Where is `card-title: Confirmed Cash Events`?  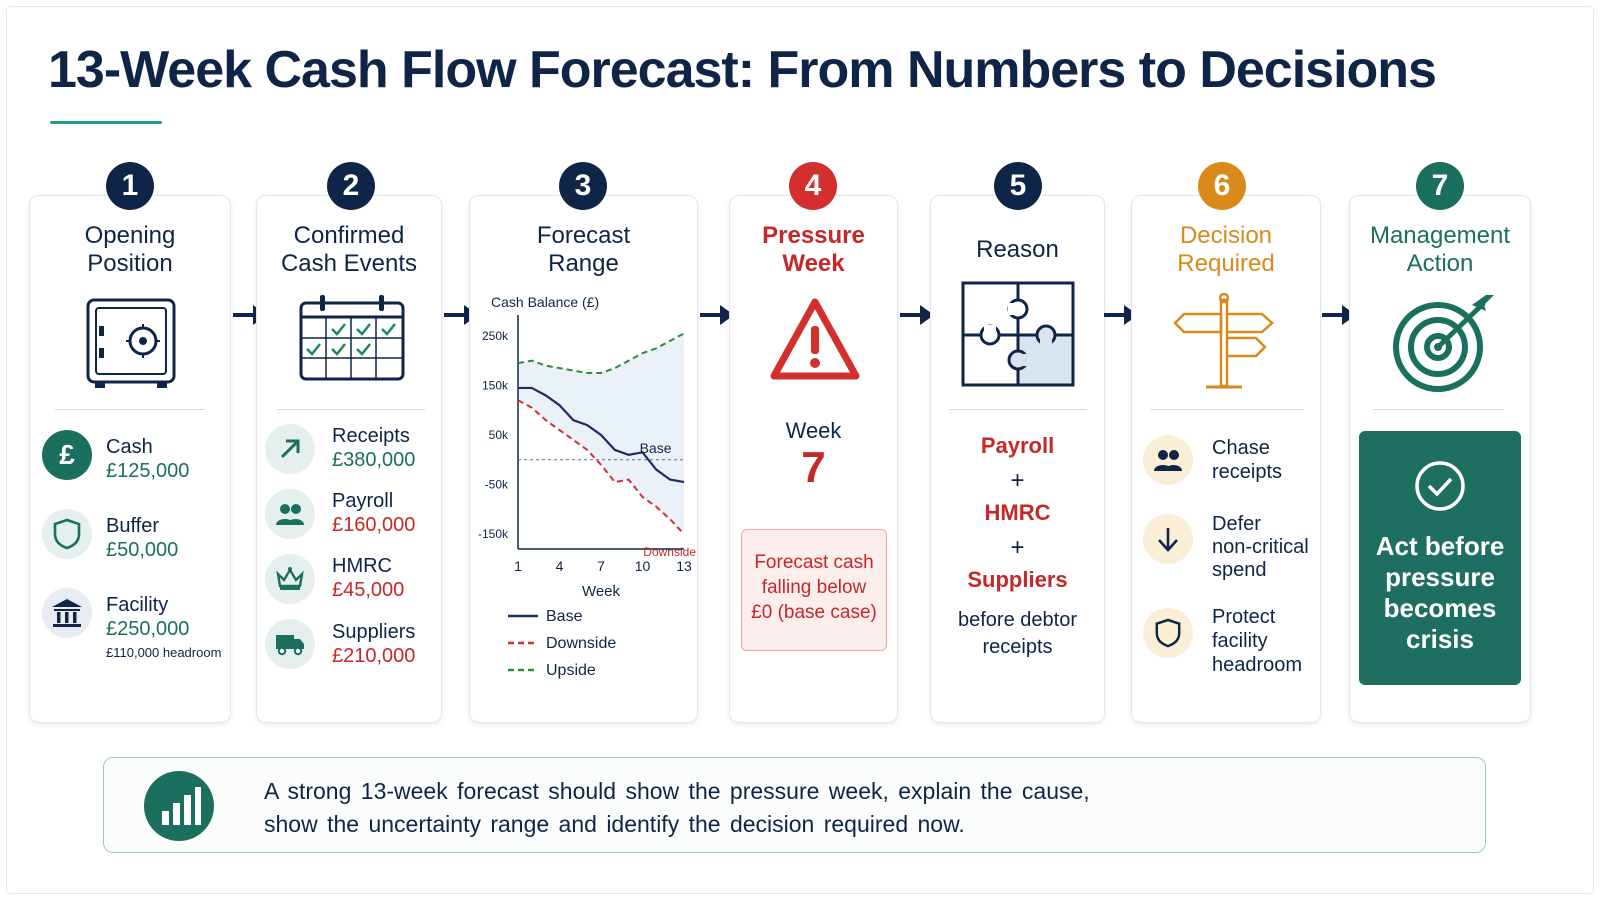
card-title: Confirmed Cash Events is located at coordinates (349, 249).